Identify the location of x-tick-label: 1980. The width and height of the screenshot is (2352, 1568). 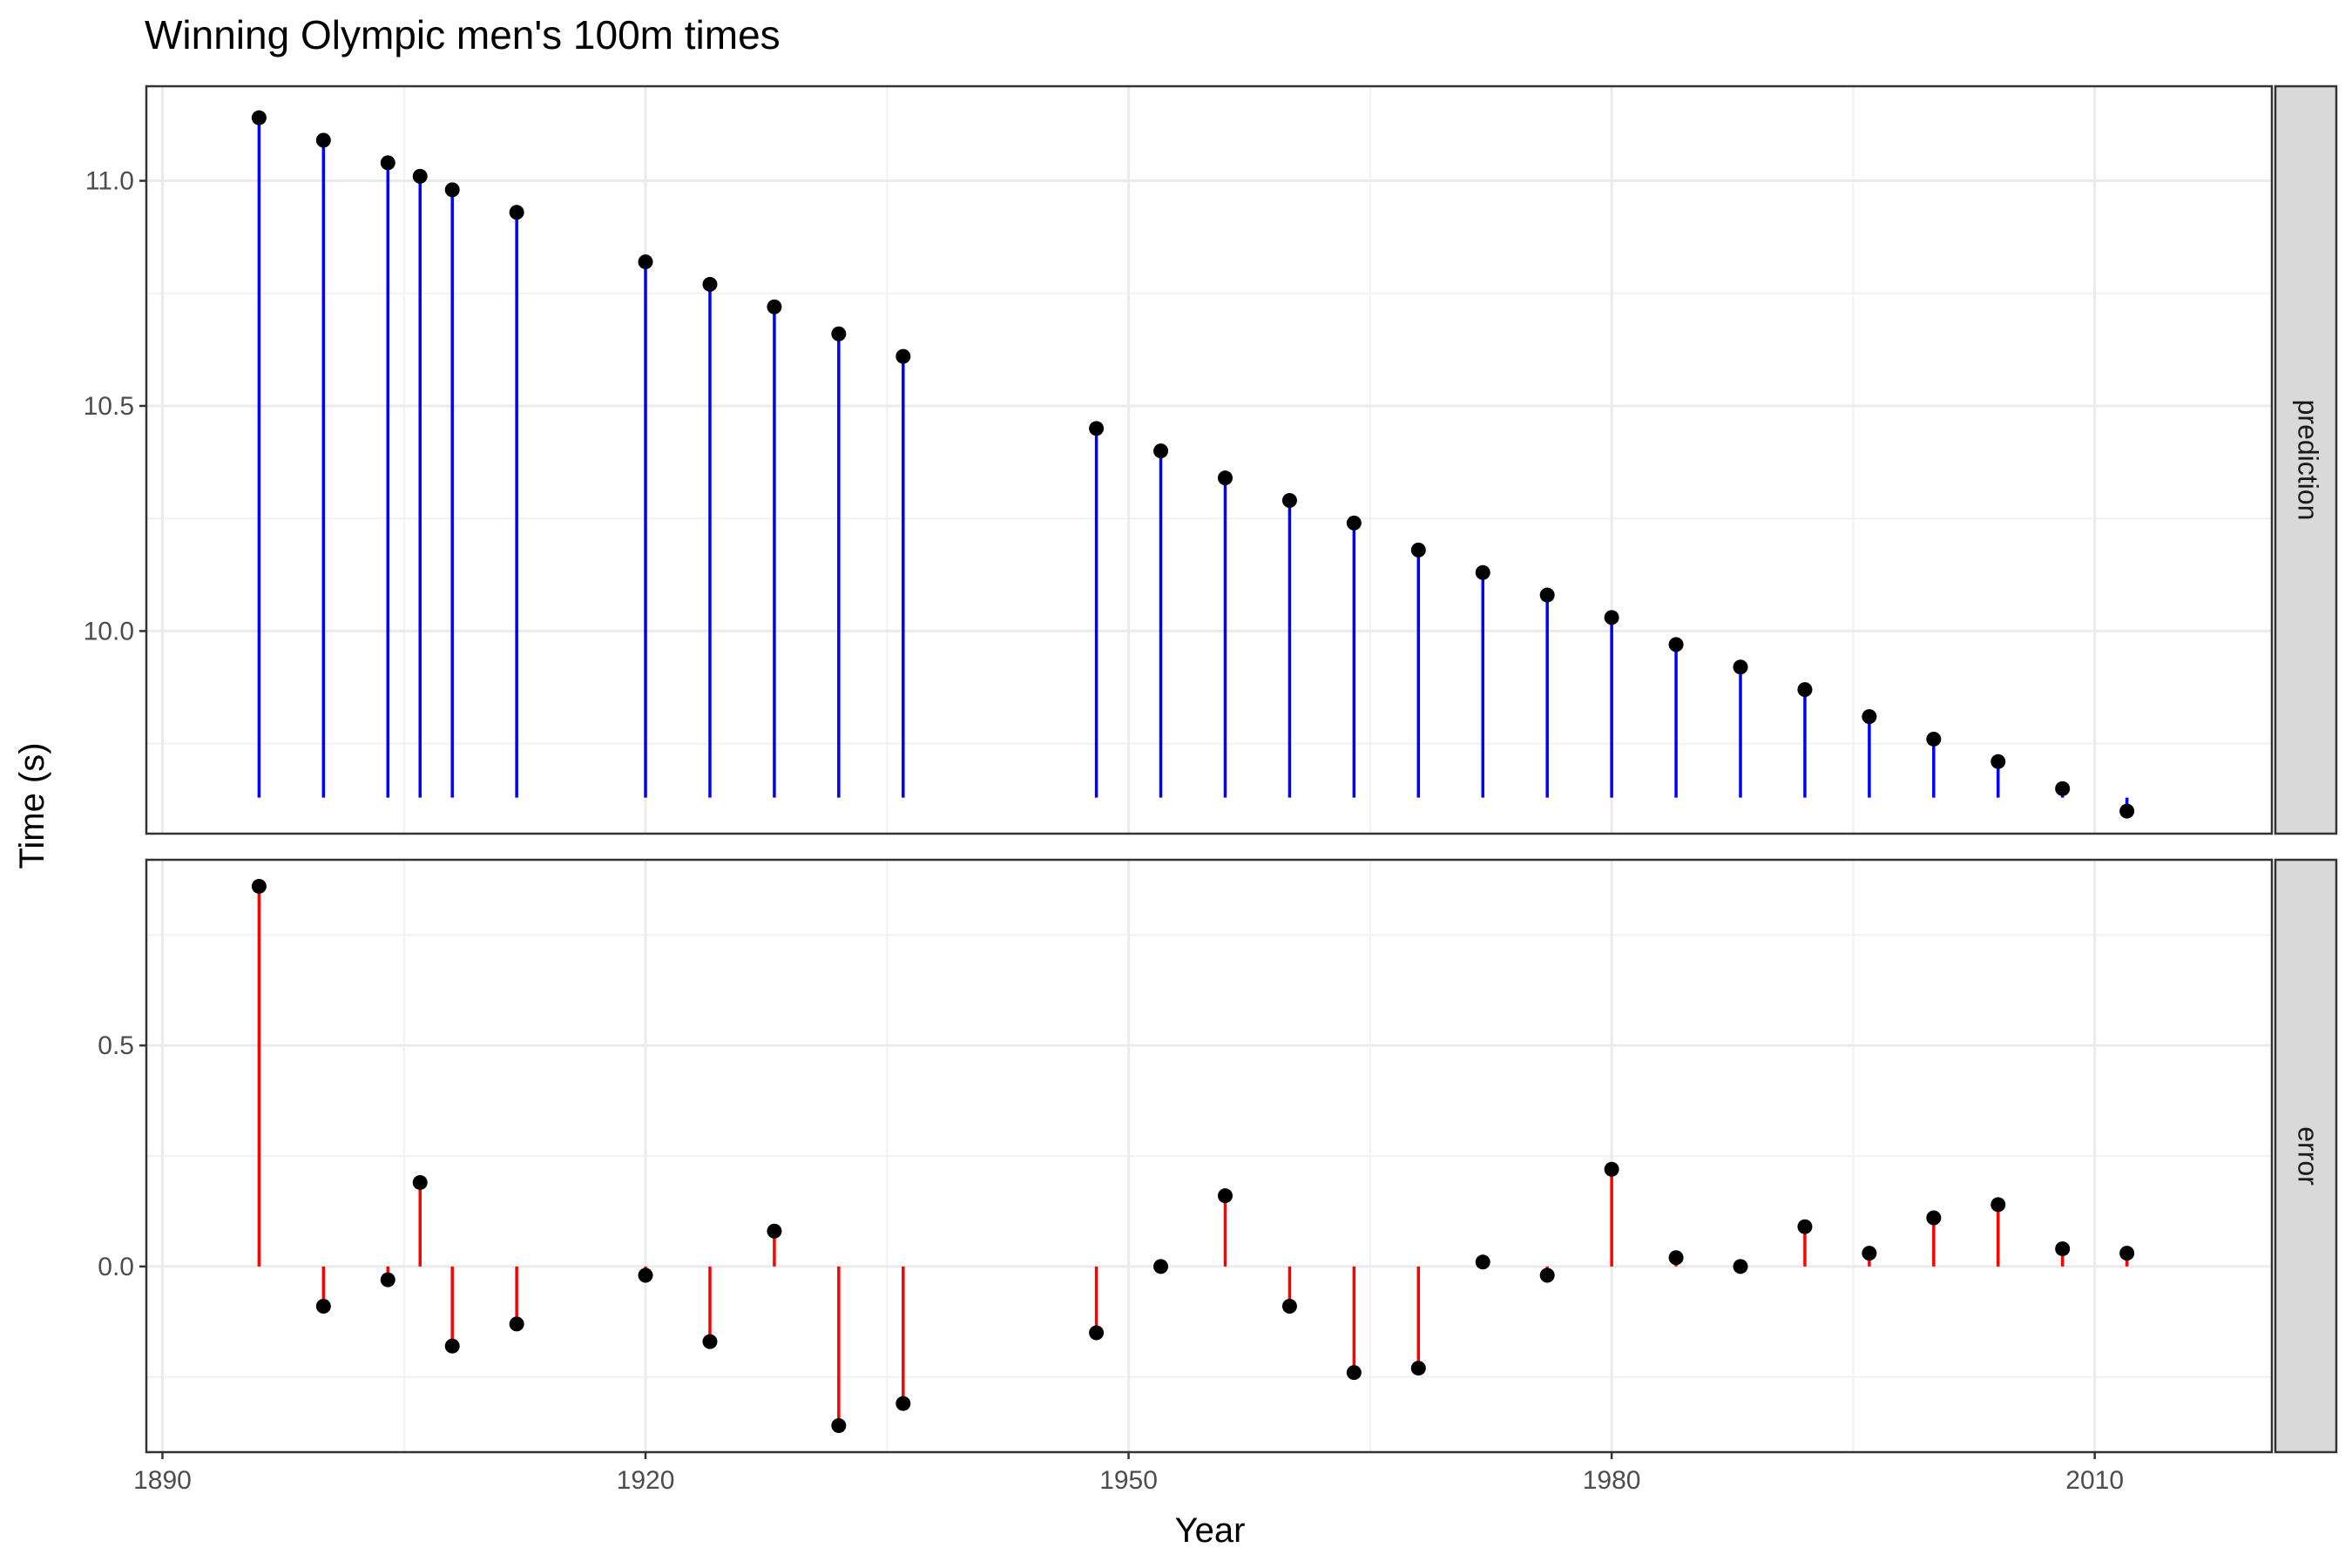
(1612, 1480).